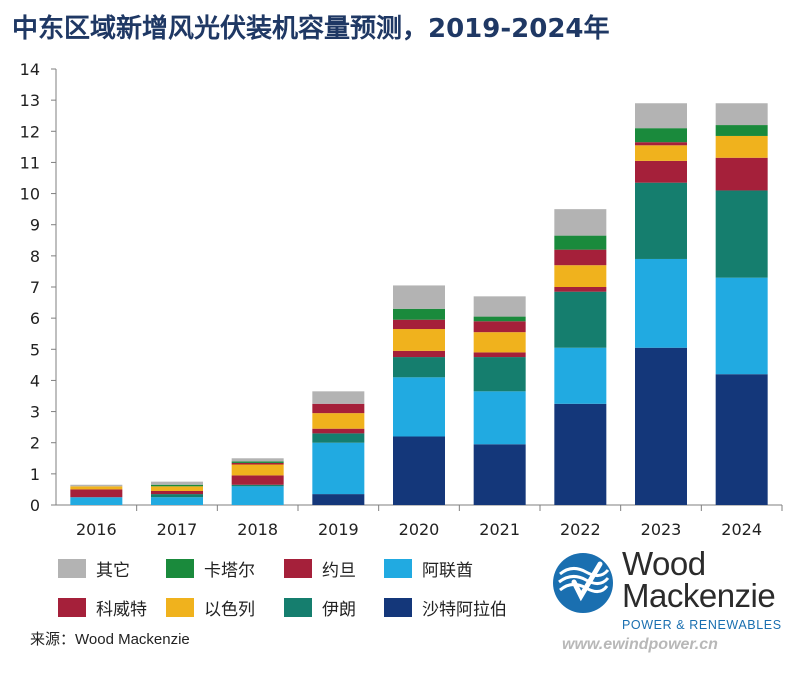 The height and width of the screenshot is (675, 800). What do you see at coordinates (35, 505) in the screenshot?
I see `y-tick-label: 0` at bounding box center [35, 505].